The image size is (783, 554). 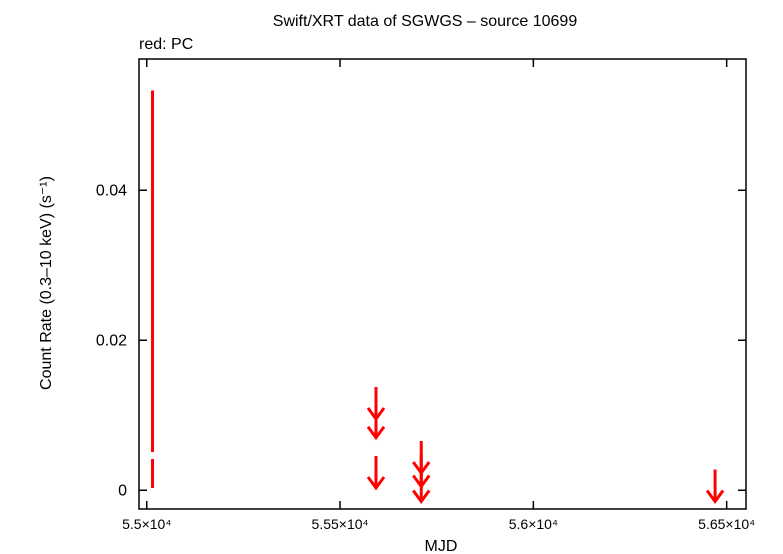 What do you see at coordinates (111, 190) in the screenshot?
I see `y-tick-label-2: 0.04` at bounding box center [111, 190].